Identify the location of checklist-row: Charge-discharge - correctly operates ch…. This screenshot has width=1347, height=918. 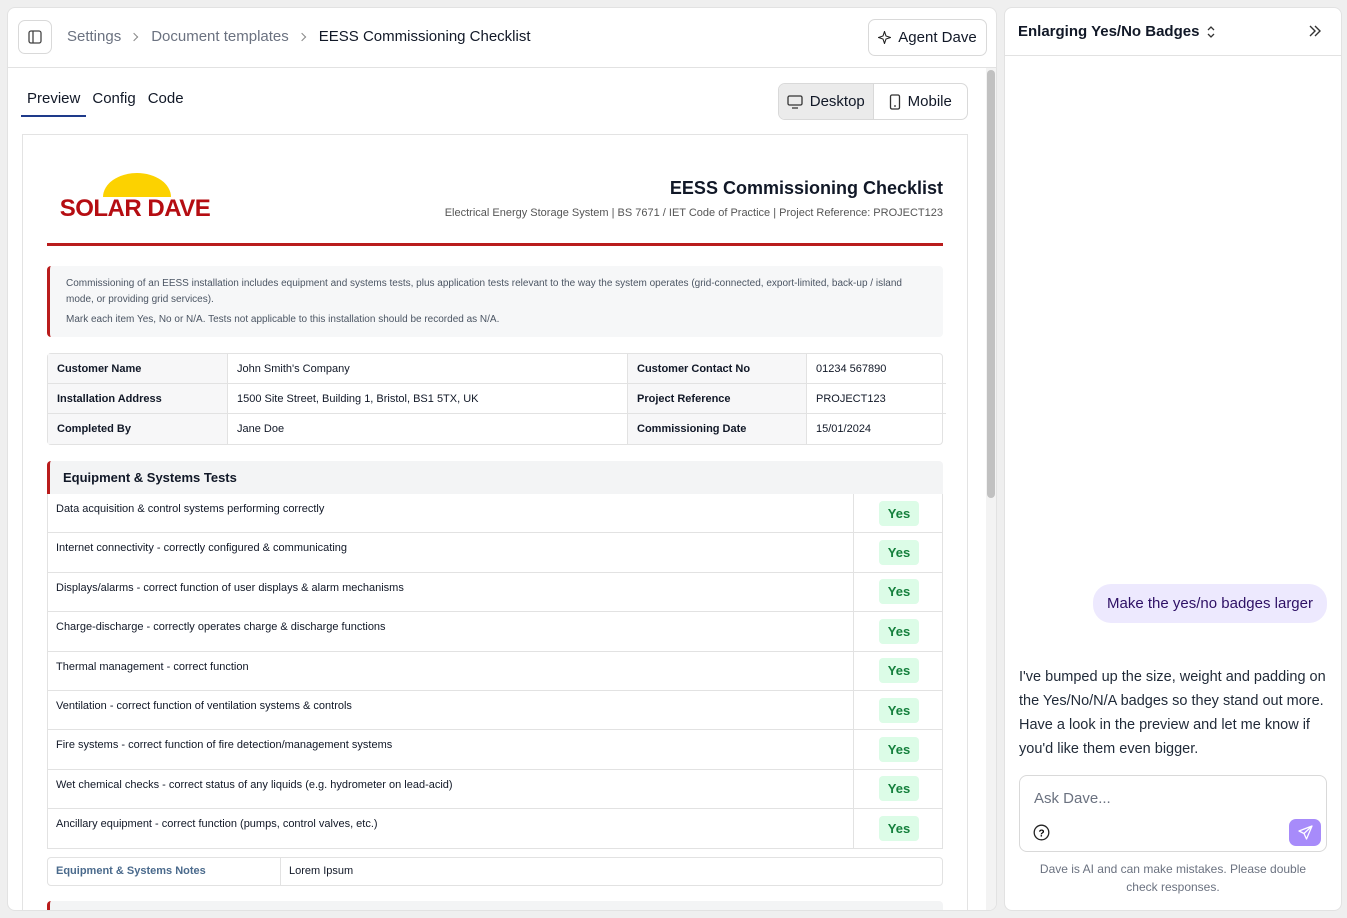
(495, 632).